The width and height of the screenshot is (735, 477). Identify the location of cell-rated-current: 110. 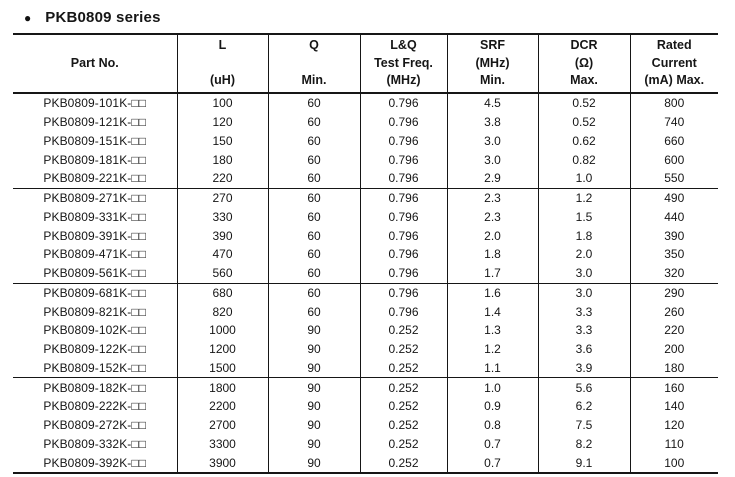
(673, 444).